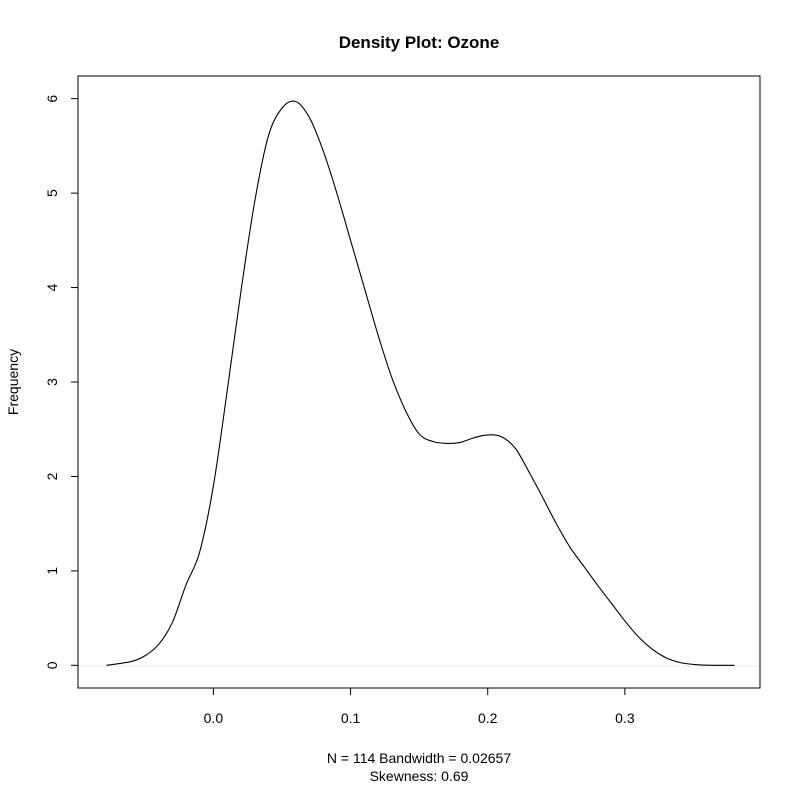  Describe the element at coordinates (52, 476) in the screenshot. I see `y-tick-label: 2` at that location.